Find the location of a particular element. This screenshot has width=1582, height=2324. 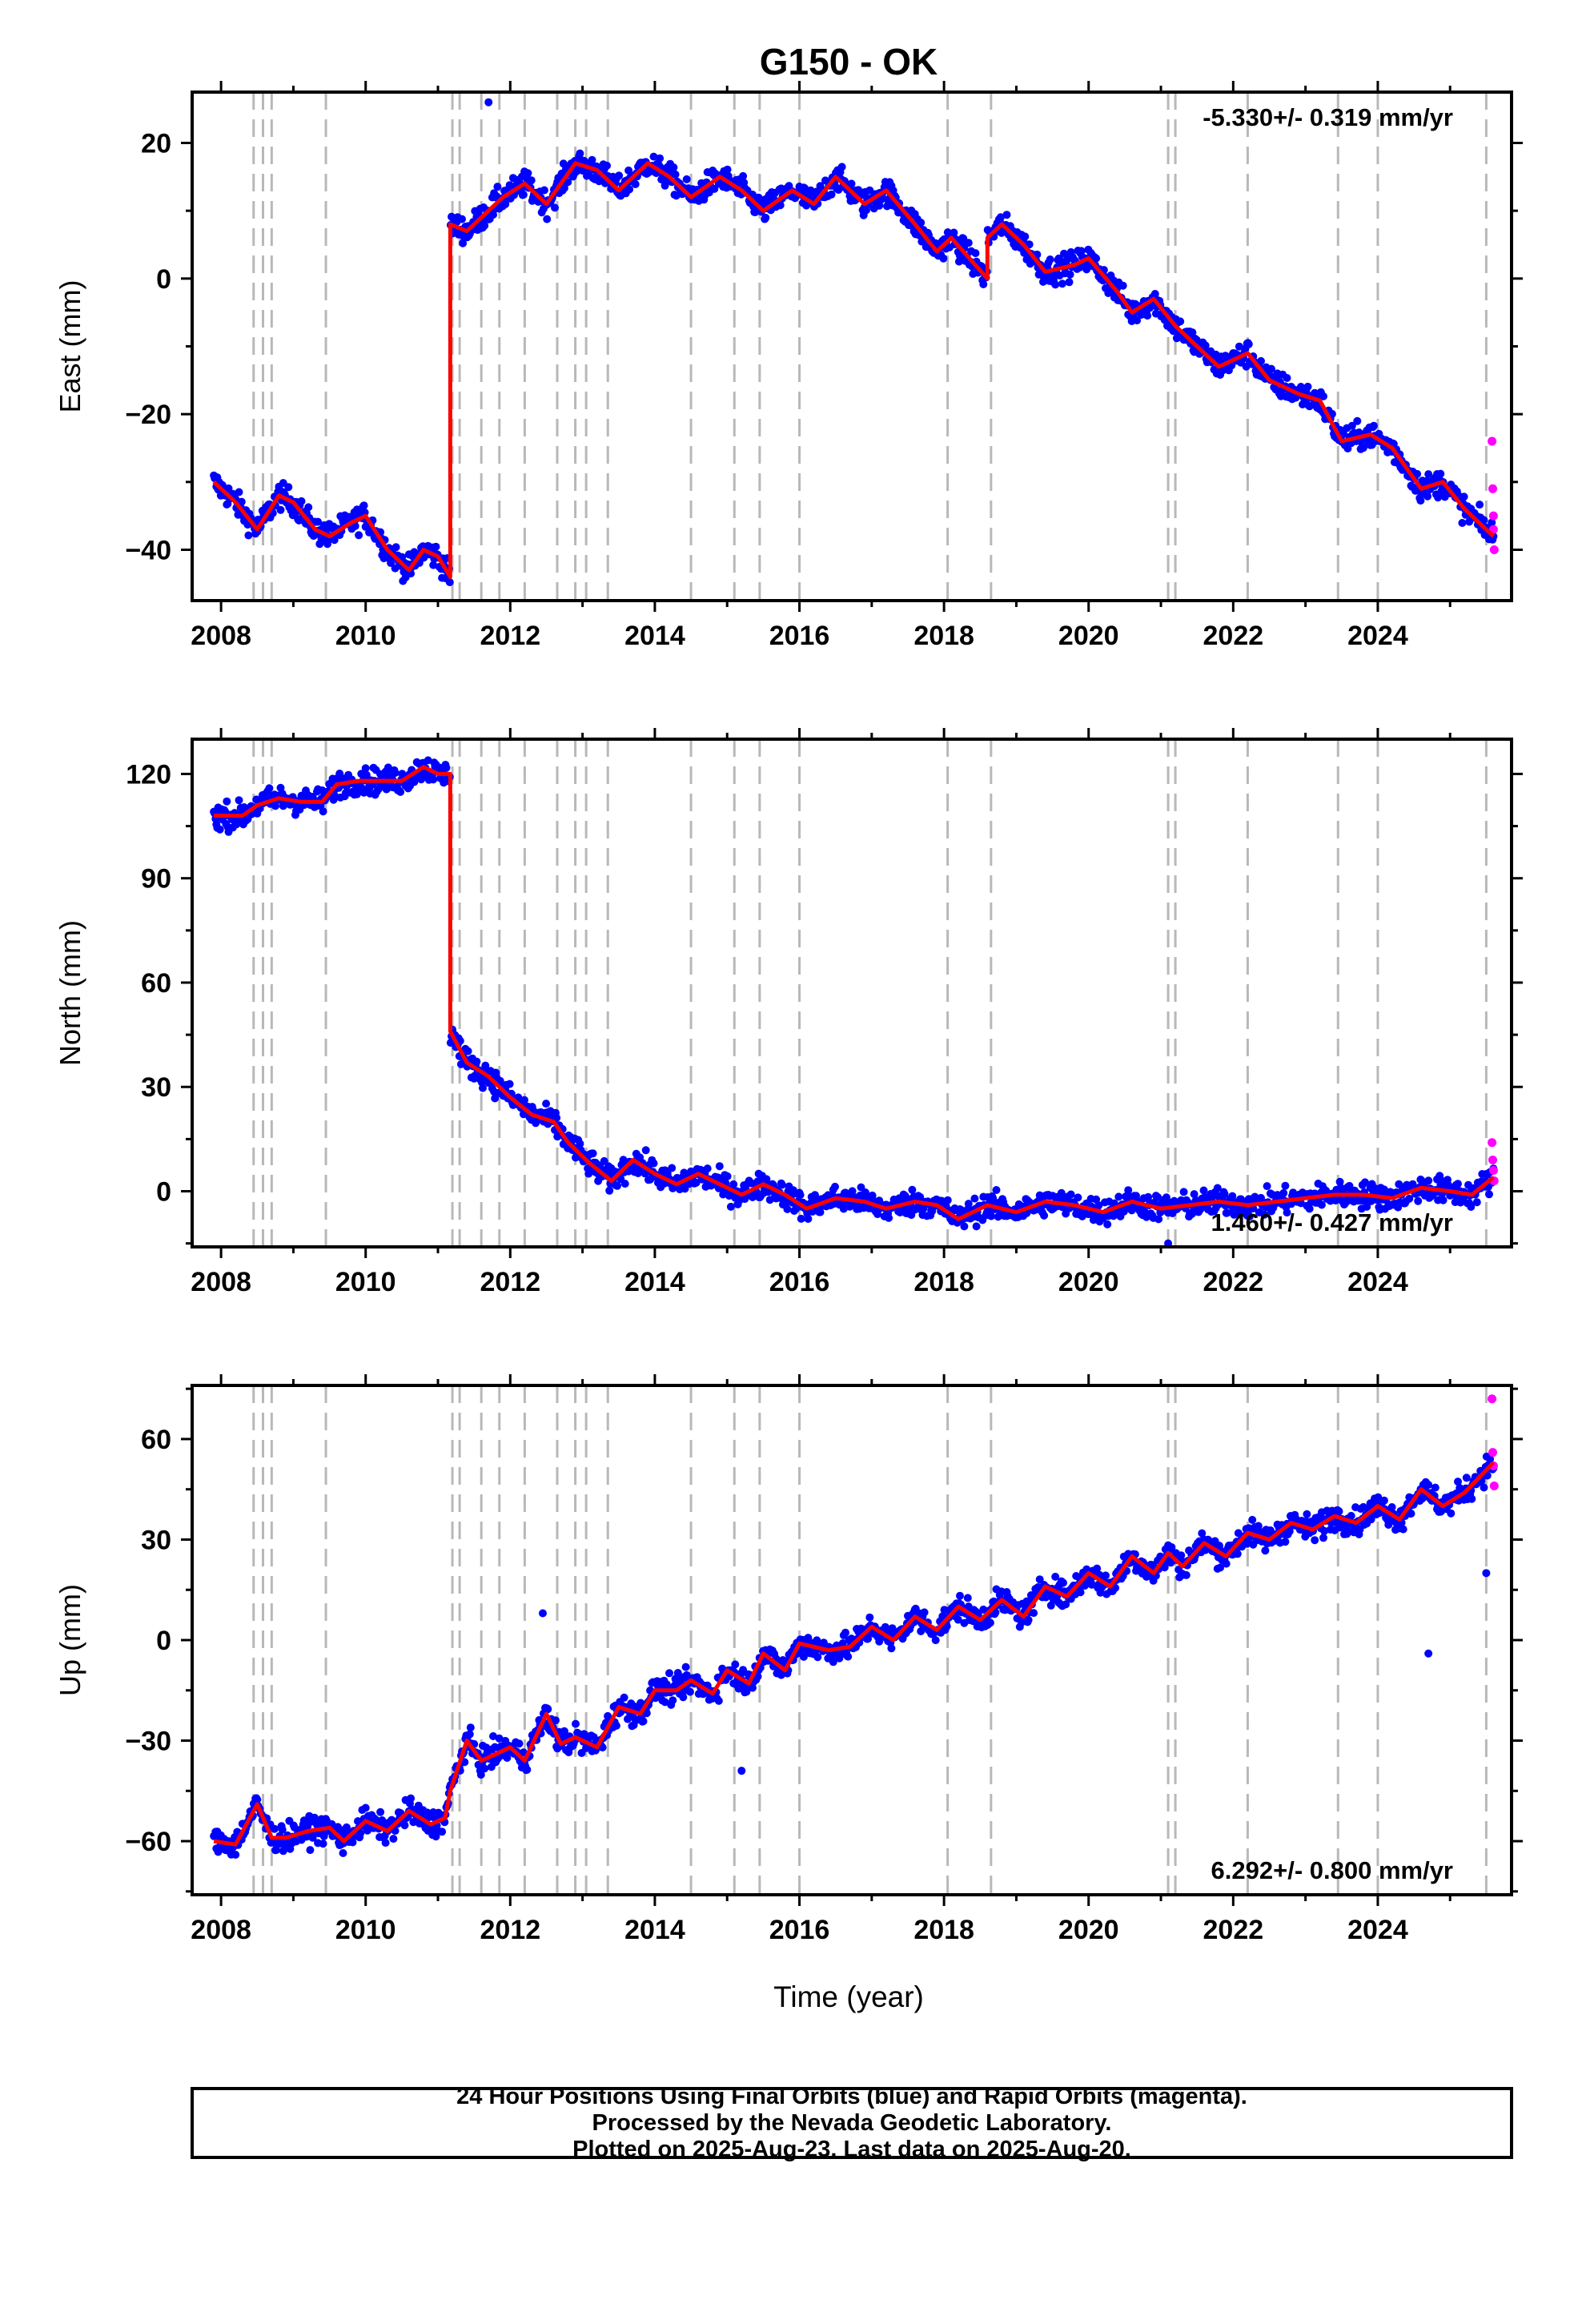

x-tick-label: 2012 is located at coordinates (511, 1282).